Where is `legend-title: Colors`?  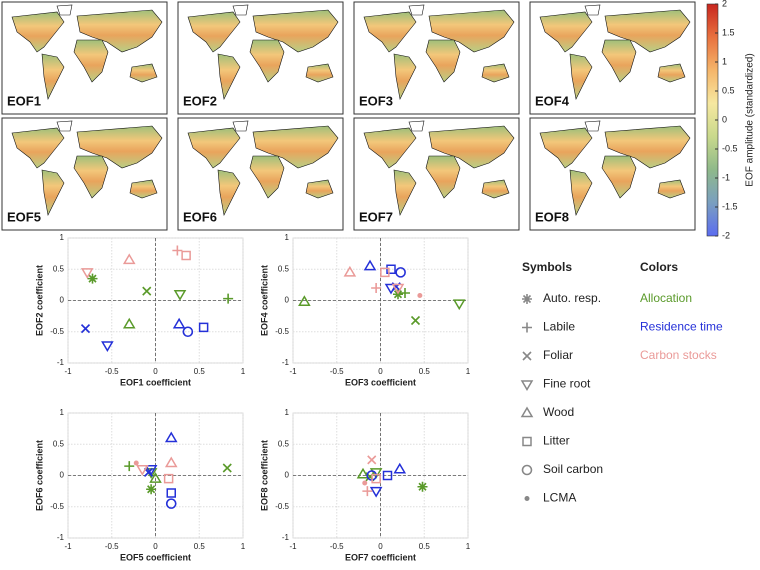
legend-title: Colors is located at coordinates (659, 267).